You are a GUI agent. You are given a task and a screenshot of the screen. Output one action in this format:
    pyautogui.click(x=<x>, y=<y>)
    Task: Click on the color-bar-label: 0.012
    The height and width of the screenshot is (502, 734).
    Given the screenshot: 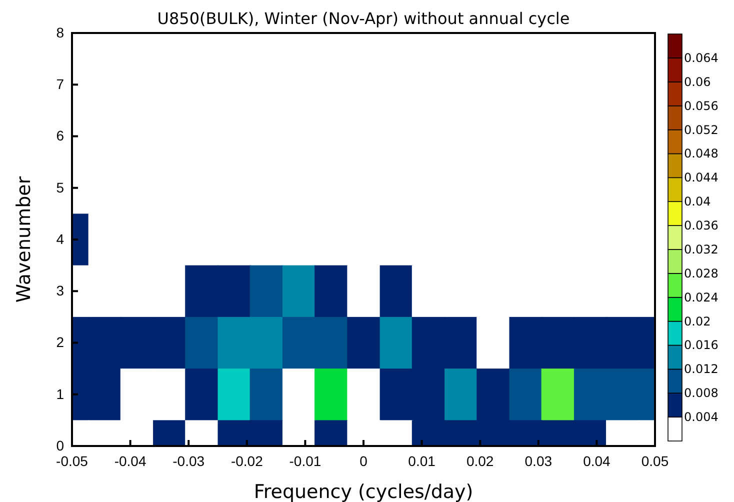 What is the action you would take?
    pyautogui.click(x=701, y=369)
    